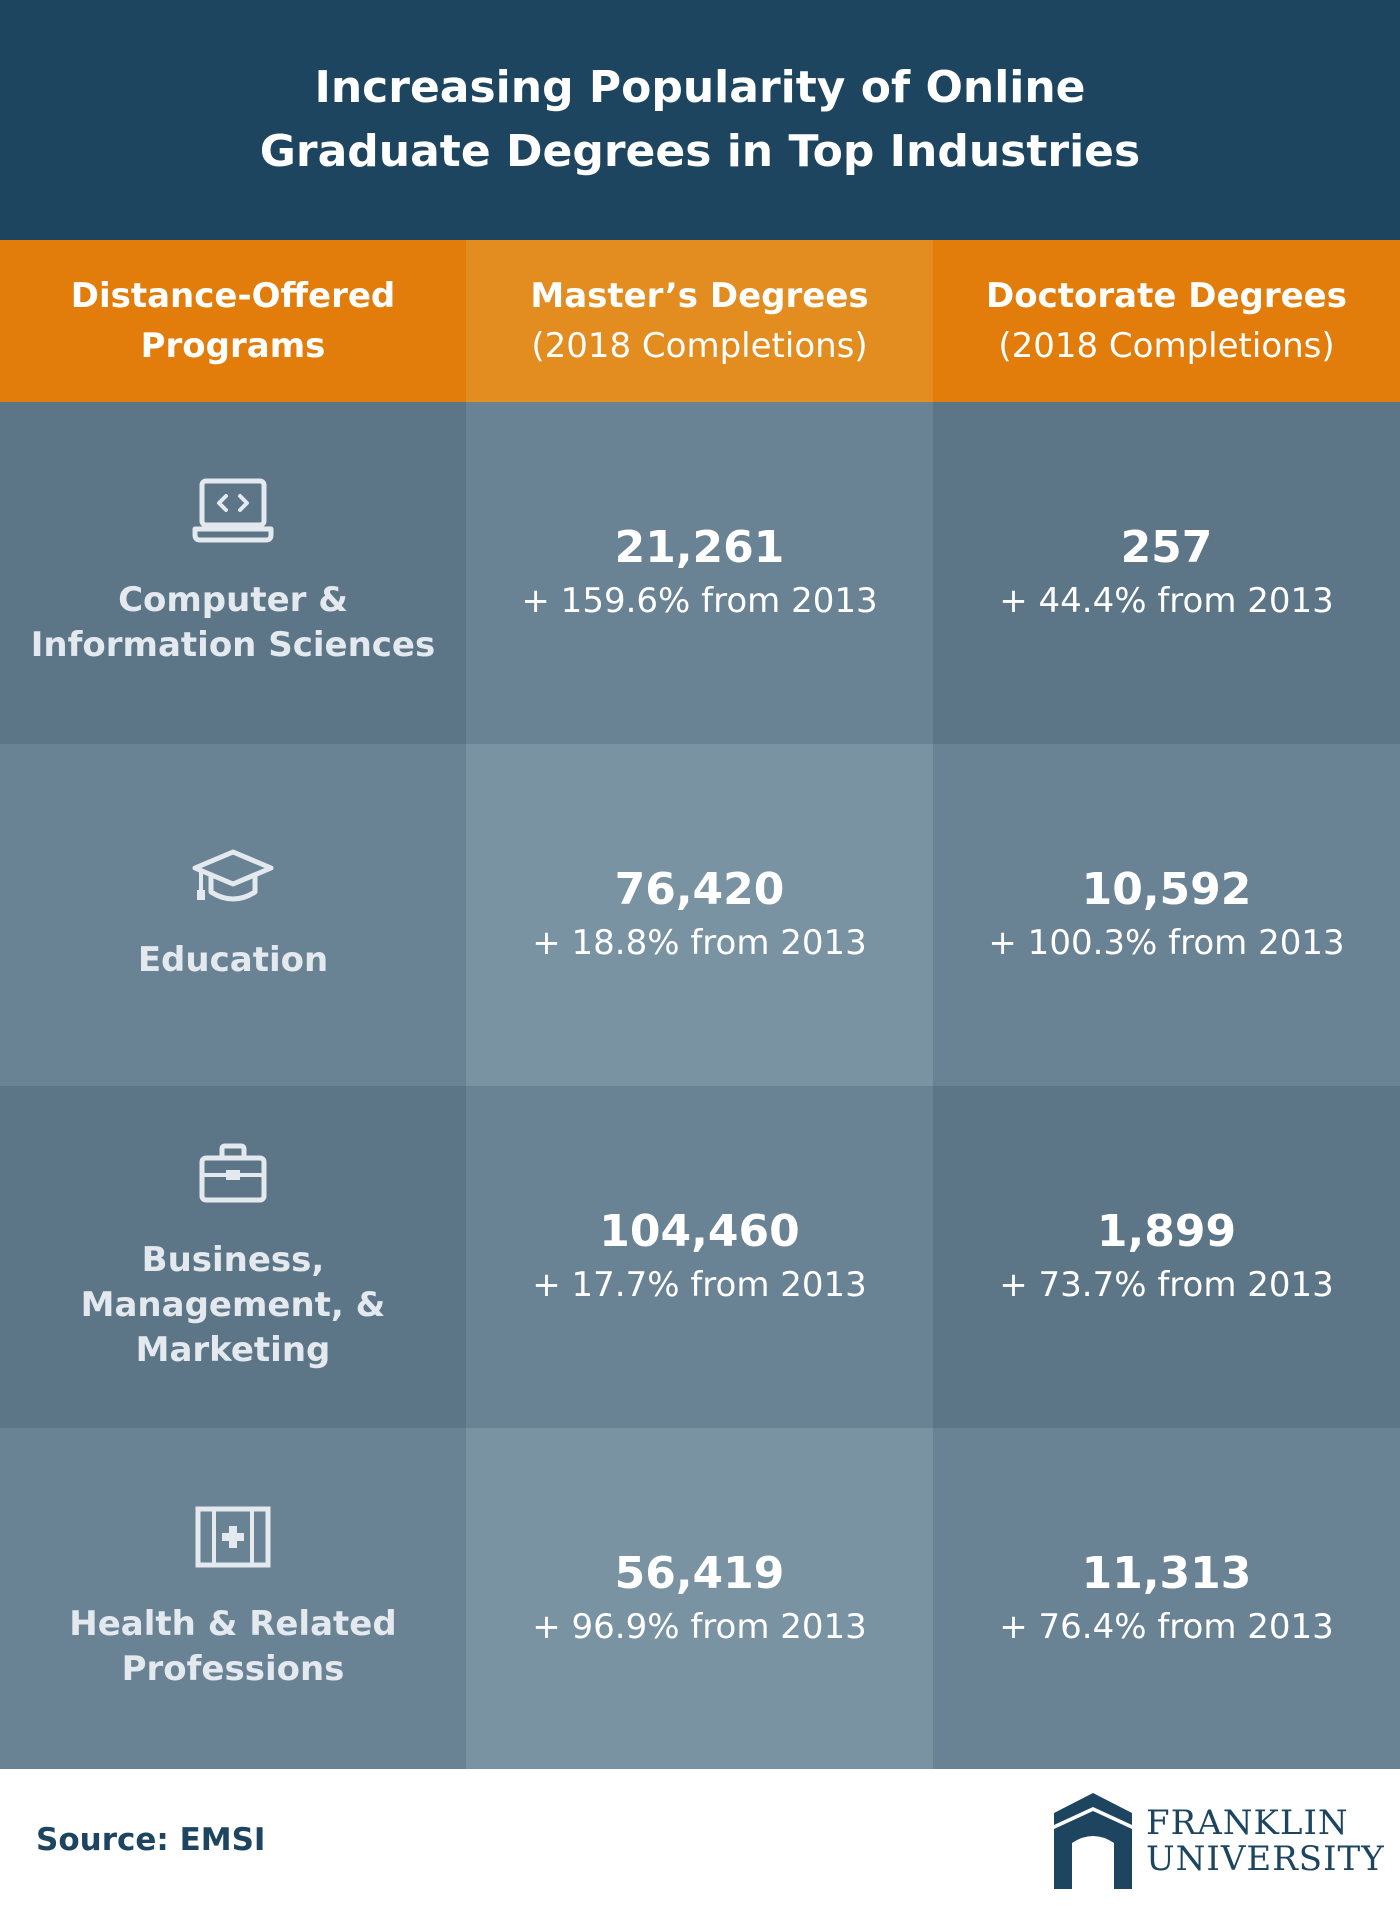  I want to click on program-label: Marketing, so click(233, 1349).